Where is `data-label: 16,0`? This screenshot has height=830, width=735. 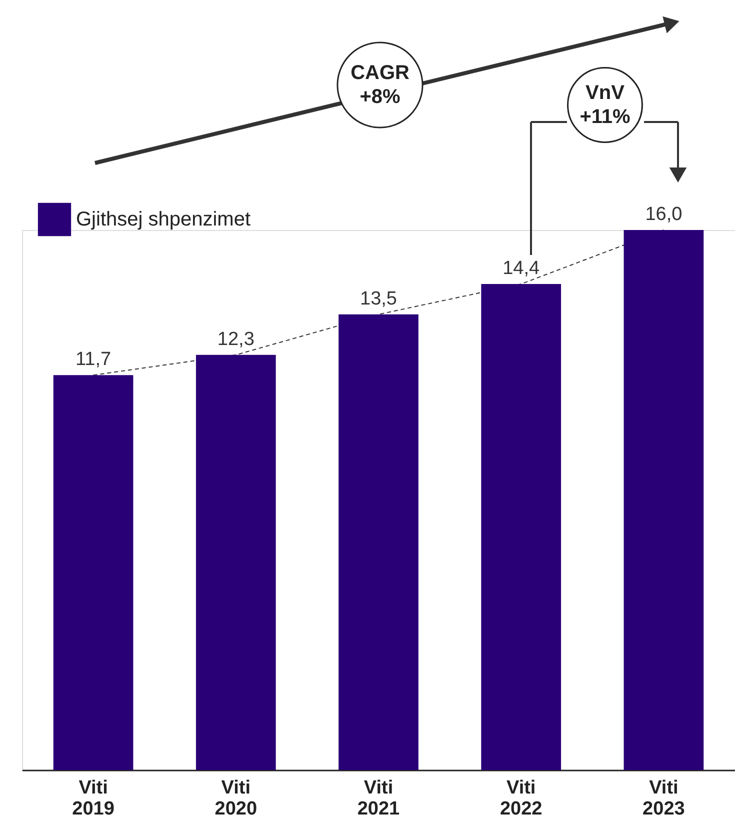 data-label: 16,0 is located at coordinates (663, 214).